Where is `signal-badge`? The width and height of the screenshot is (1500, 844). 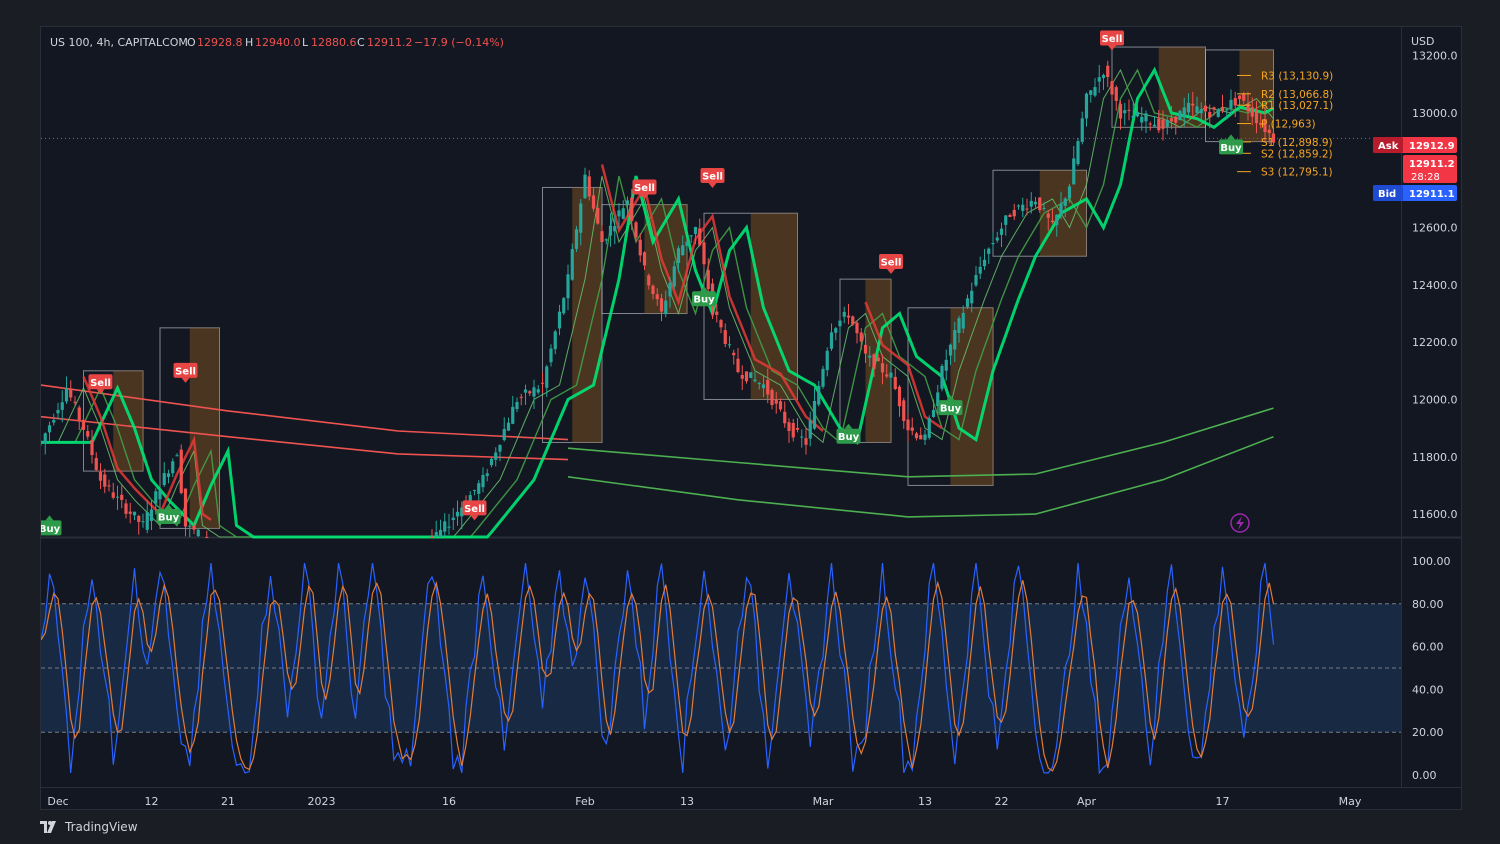
signal-badge is located at coordinates (1231, 147).